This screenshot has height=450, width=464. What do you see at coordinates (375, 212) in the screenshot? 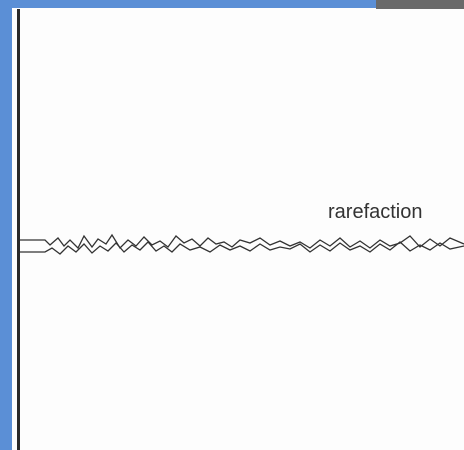
I see `label-rarefaction: rarefaction` at bounding box center [375, 212].